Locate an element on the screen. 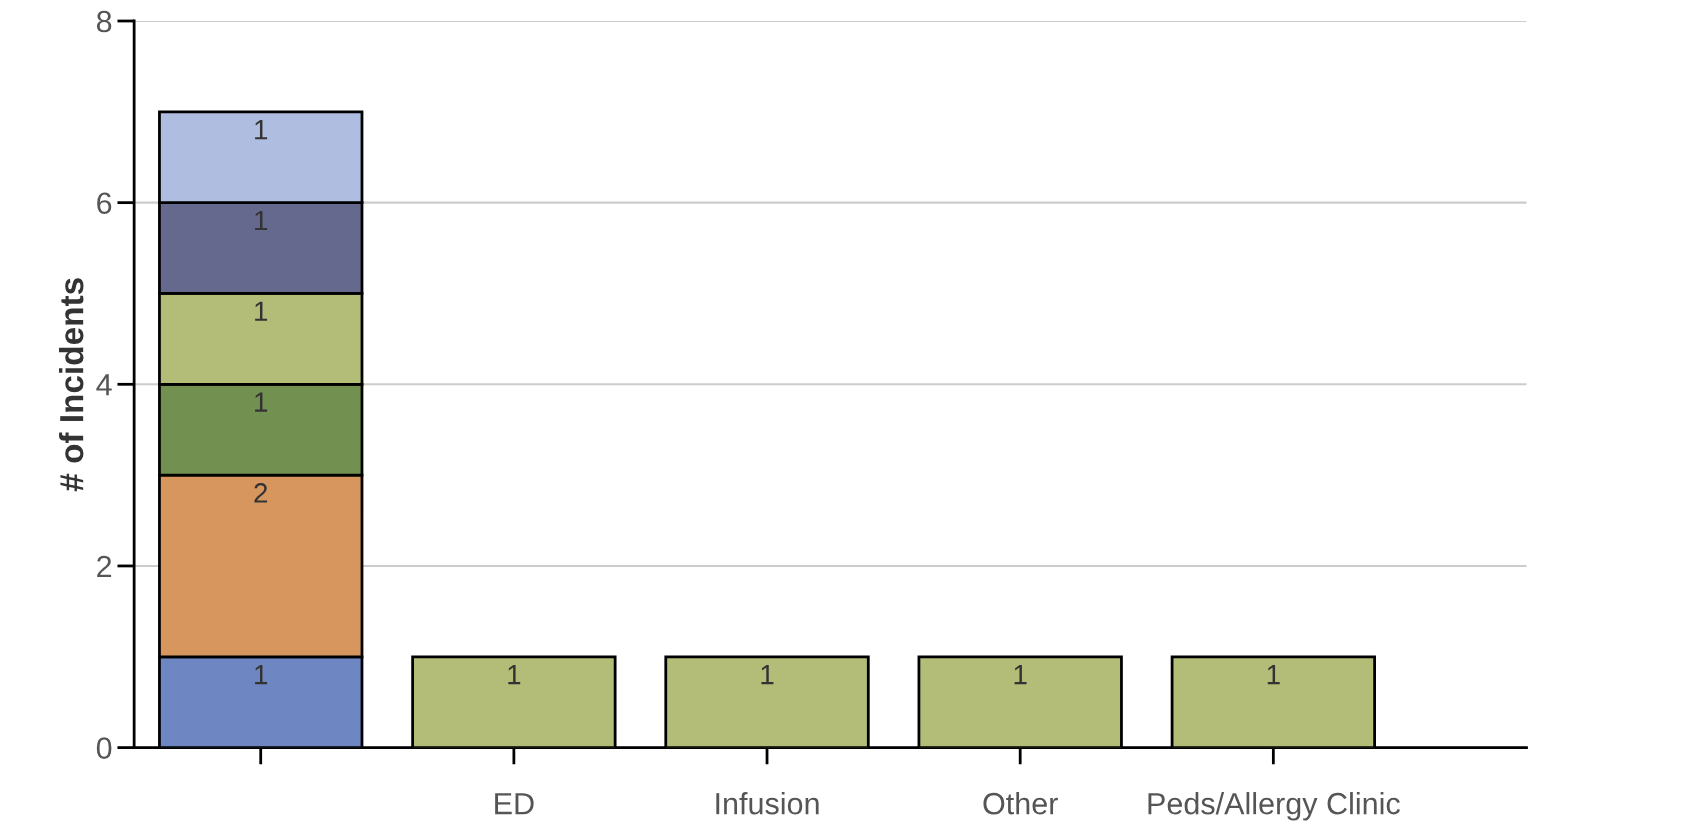 Image resolution: width=1698 pixels, height=840 pixels. x-tick-label: ED is located at coordinates (514, 804).